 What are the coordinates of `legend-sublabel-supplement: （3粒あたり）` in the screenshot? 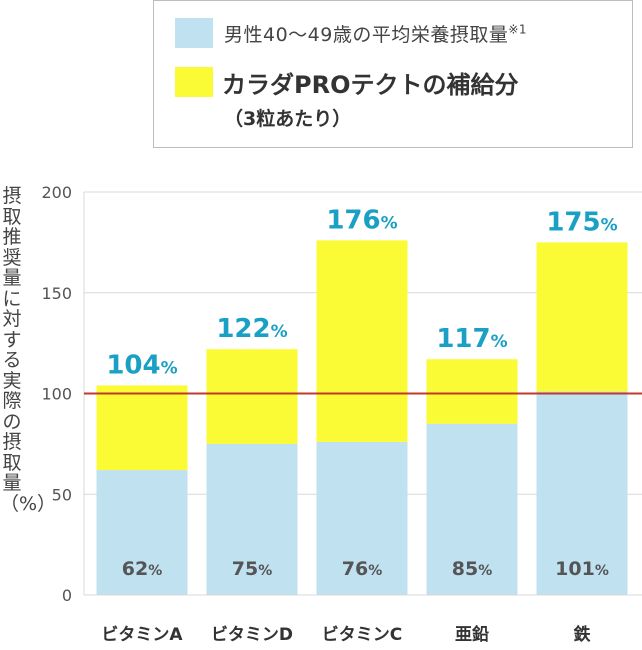 It's located at (288, 119).